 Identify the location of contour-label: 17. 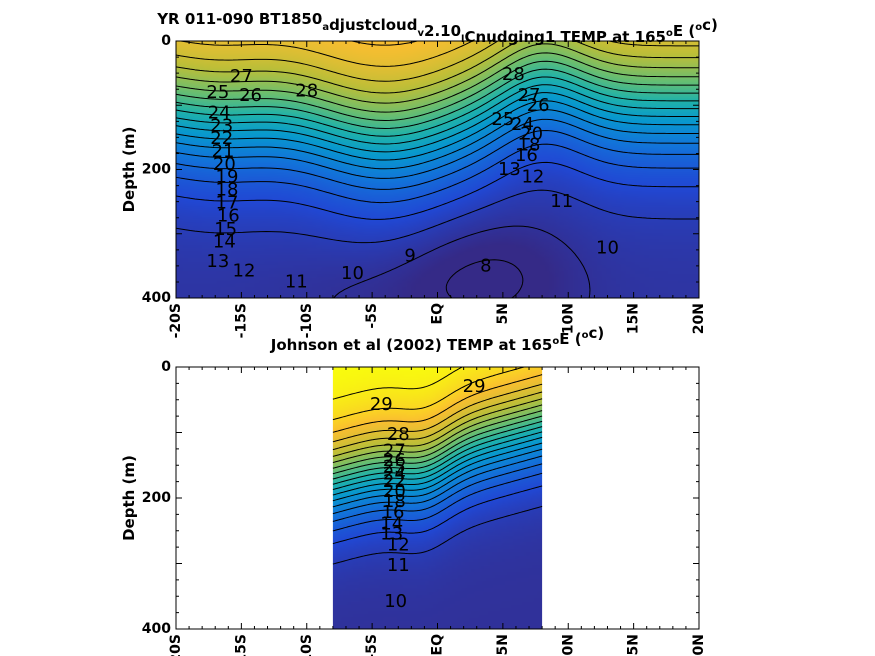
(227, 202).